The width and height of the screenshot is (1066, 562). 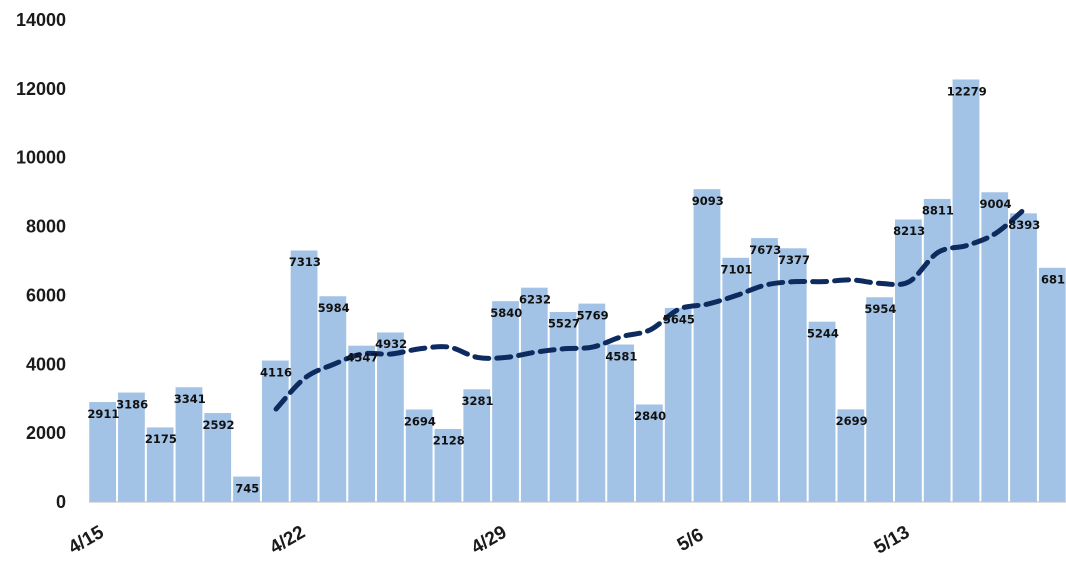 I want to click on data-label: 5527, so click(x=564, y=324).